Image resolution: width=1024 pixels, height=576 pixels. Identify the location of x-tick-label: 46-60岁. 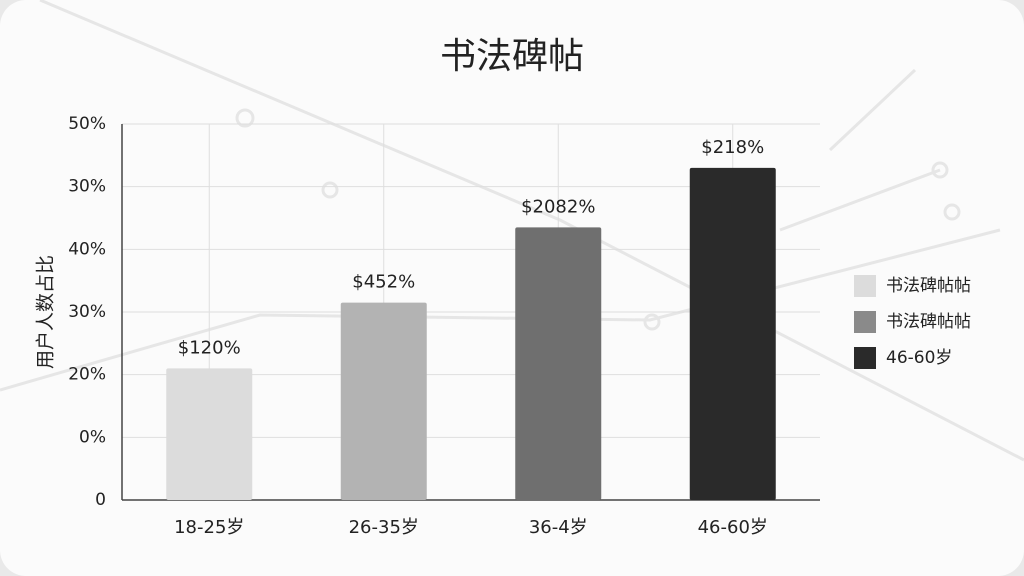
(733, 527).